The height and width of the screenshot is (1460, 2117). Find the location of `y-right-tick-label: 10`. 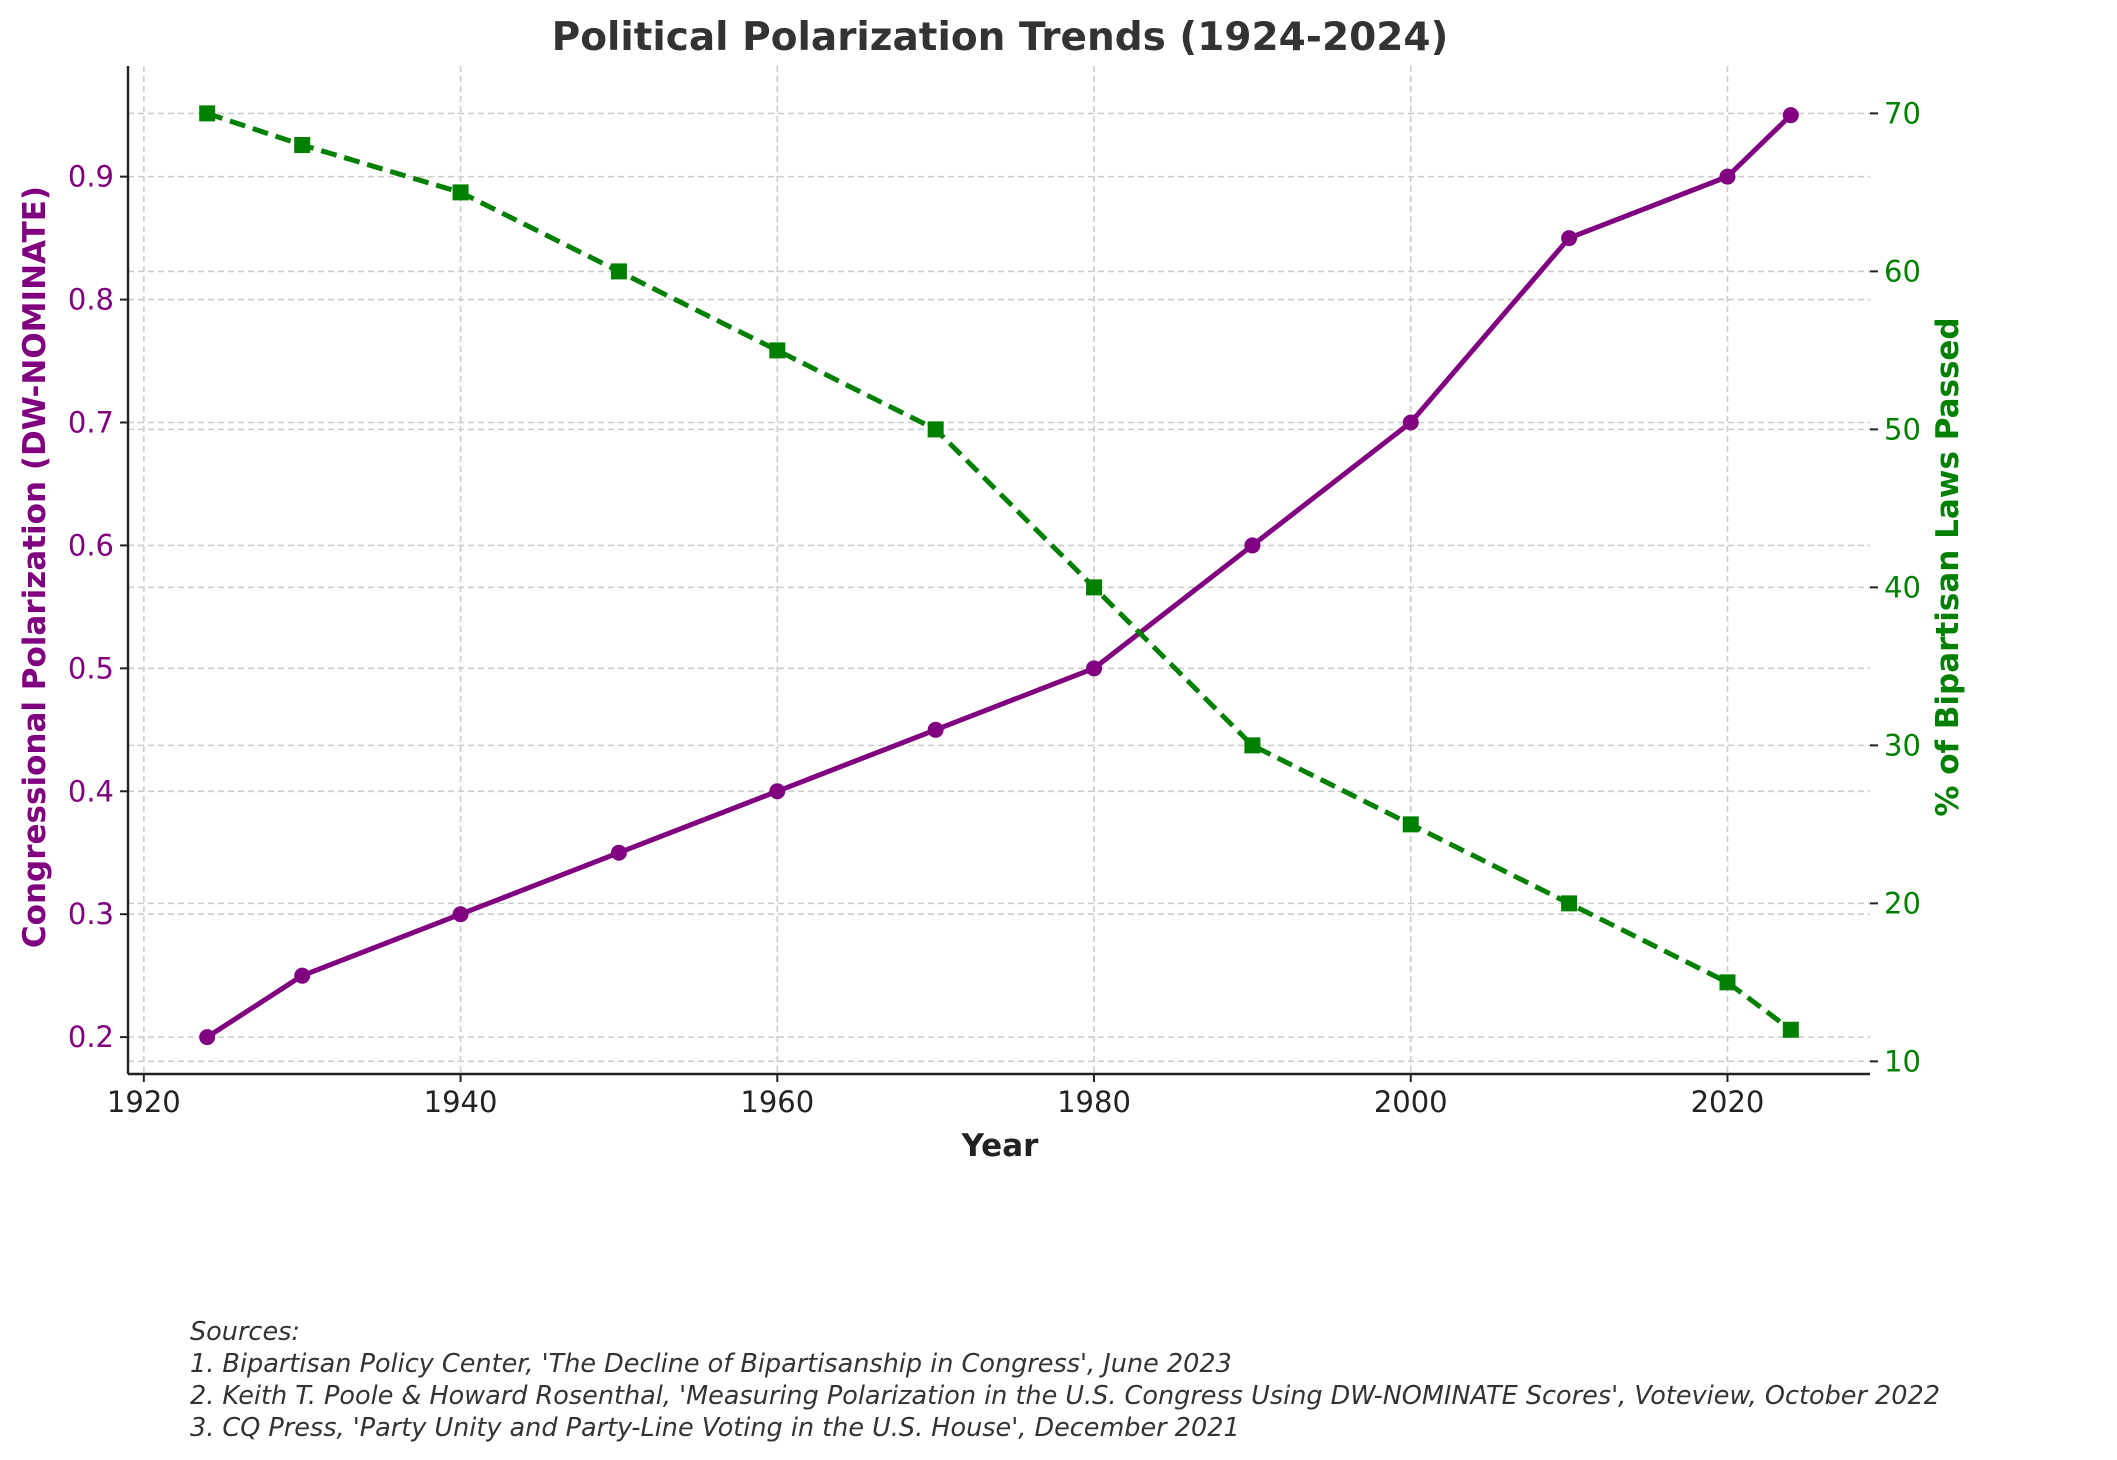

y-right-tick-label: 10 is located at coordinates (1902, 1061).